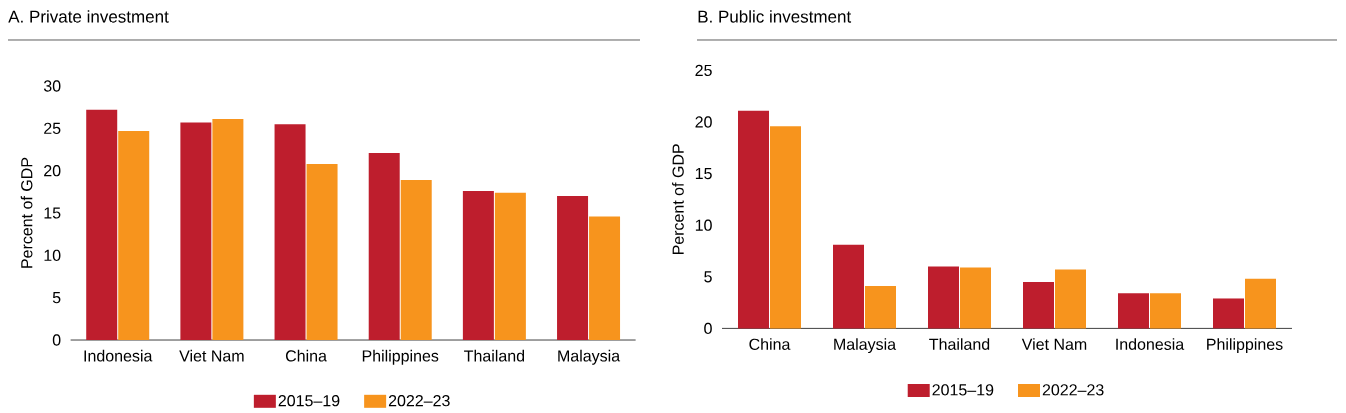  Describe the element at coordinates (52, 86) in the screenshot. I see `y-tick-label: 30` at that location.